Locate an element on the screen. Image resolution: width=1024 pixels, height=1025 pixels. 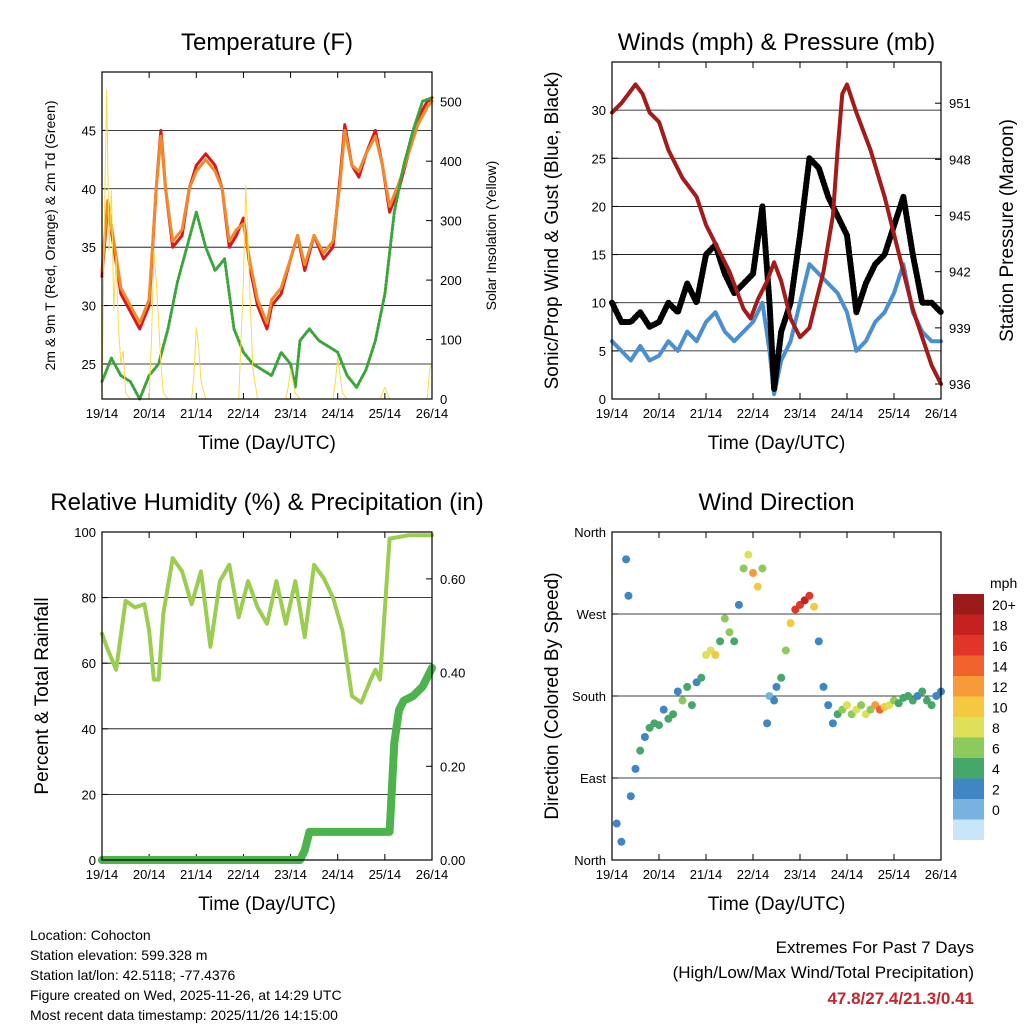
y-right-tick-label: 400 is located at coordinates (451, 161).